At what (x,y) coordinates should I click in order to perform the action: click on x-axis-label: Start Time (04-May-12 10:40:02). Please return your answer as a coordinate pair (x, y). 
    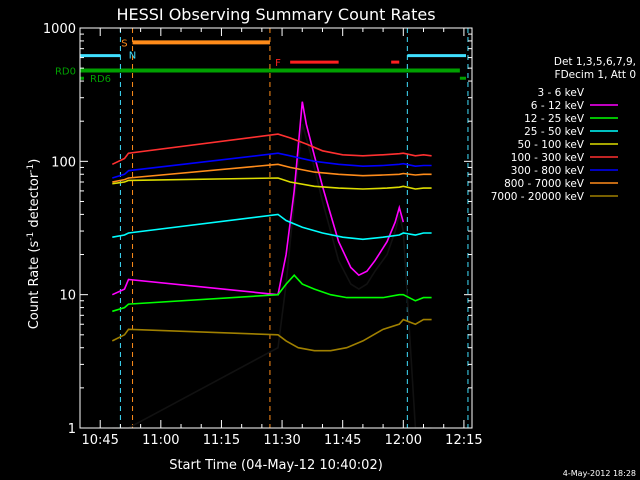
    Looking at the image, I should click on (276, 465).